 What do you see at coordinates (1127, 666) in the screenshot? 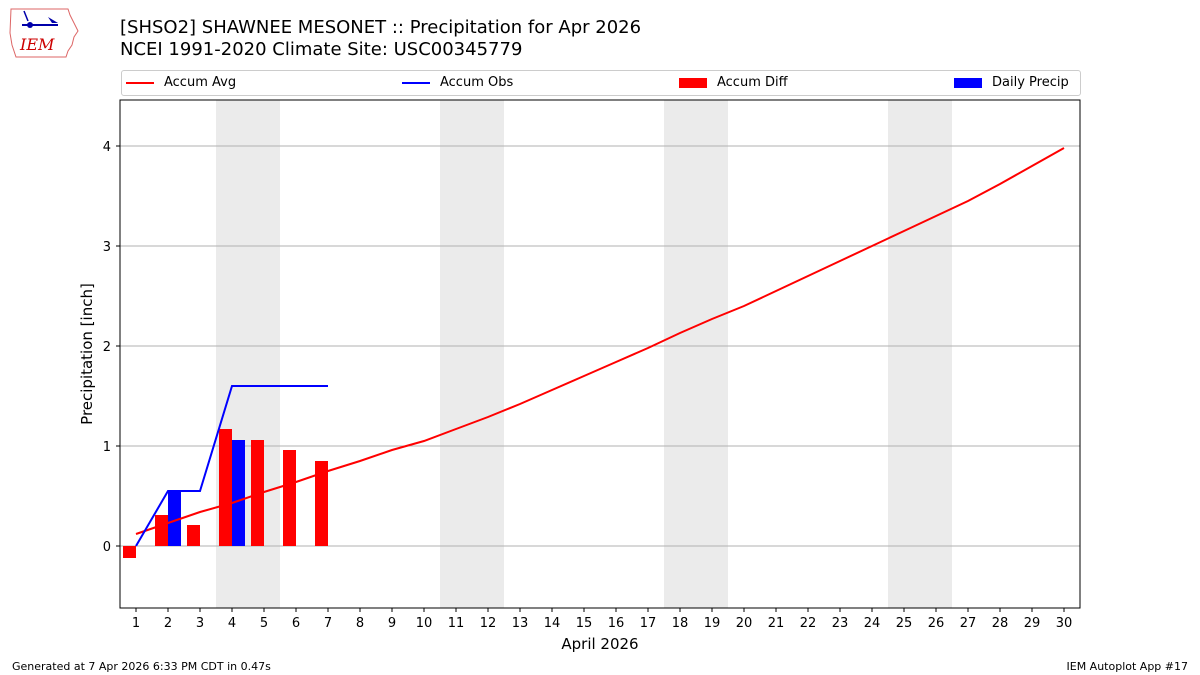
I see `app-footer: IEM Autoplot App #17` at bounding box center [1127, 666].